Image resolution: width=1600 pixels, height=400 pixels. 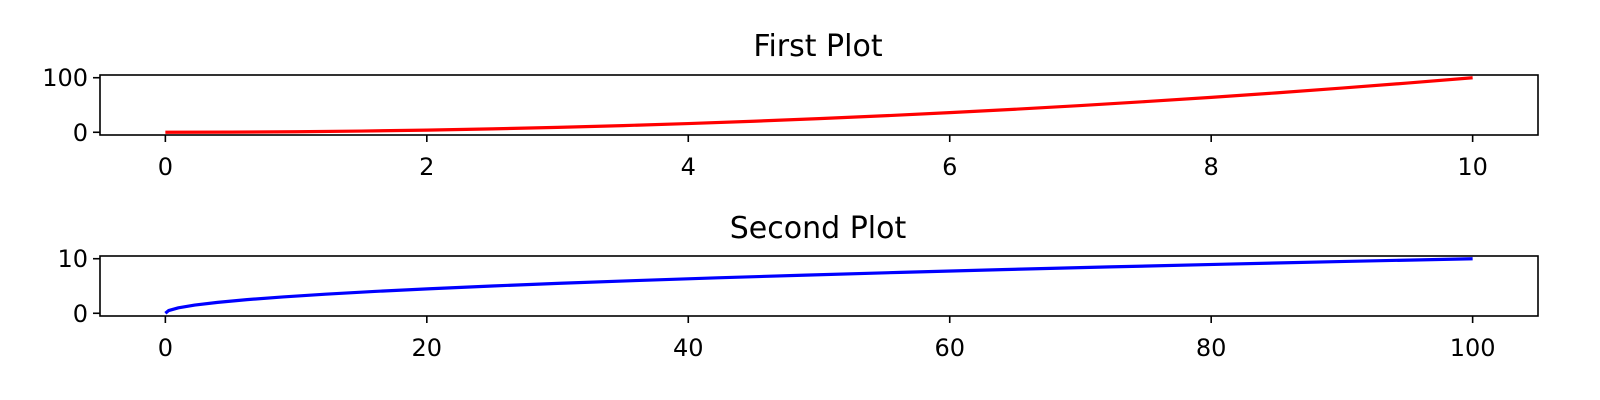 I want to click on first-plot-series-line, so click(x=819, y=105).